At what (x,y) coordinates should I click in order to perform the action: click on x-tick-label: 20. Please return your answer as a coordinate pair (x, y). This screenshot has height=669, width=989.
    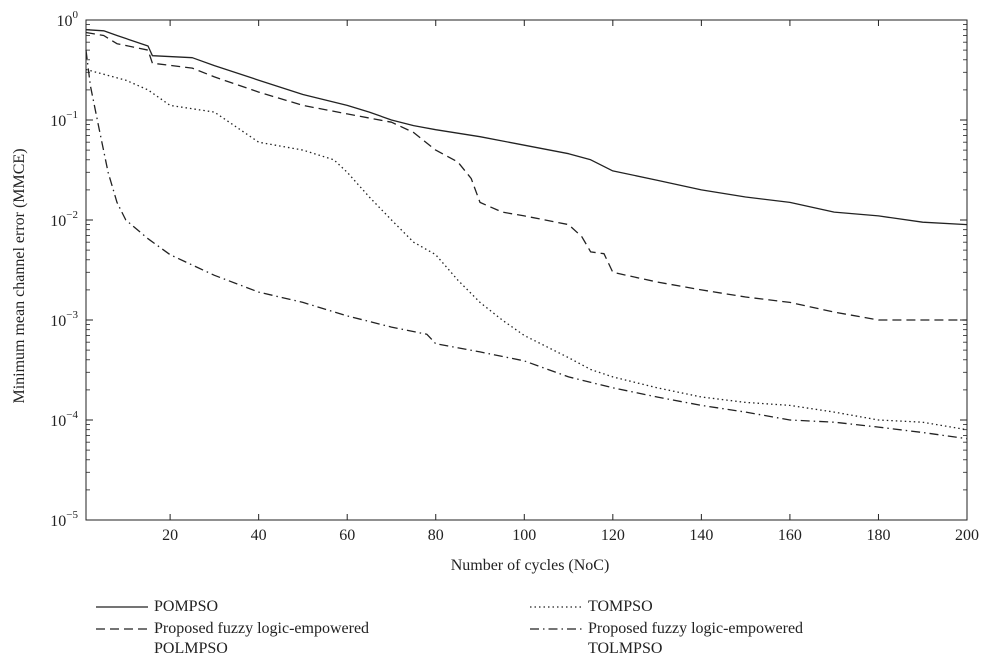
    Looking at the image, I should click on (170, 535).